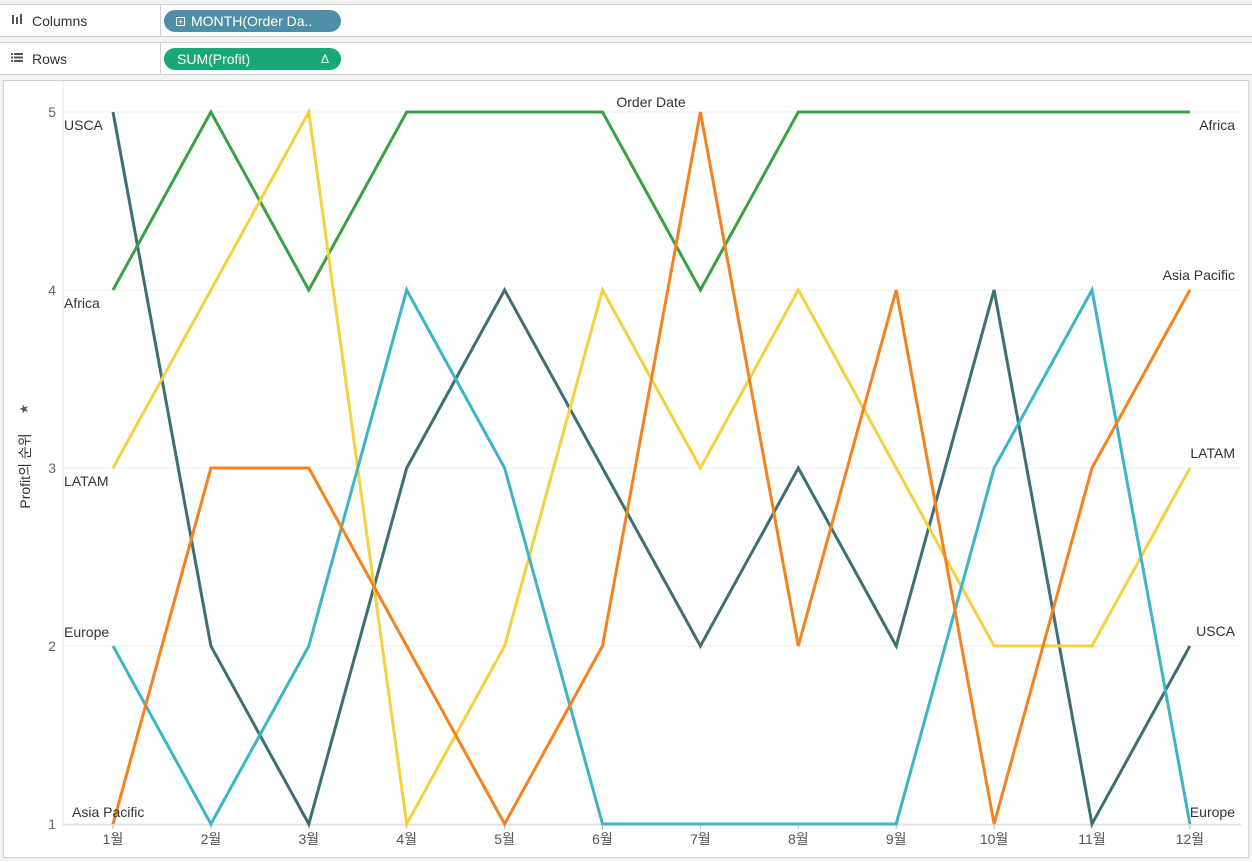  Describe the element at coordinates (180, 21) in the screenshot. I see `expand-icon: +` at that location.